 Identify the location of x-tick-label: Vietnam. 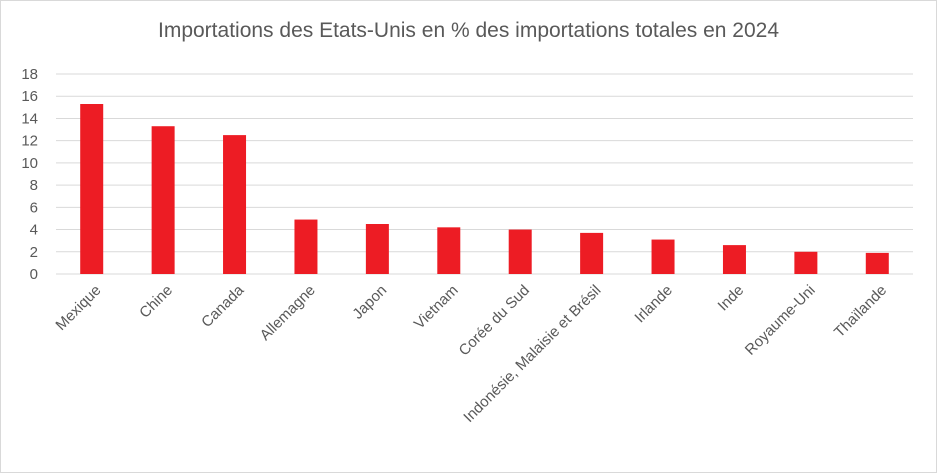
(436, 307).